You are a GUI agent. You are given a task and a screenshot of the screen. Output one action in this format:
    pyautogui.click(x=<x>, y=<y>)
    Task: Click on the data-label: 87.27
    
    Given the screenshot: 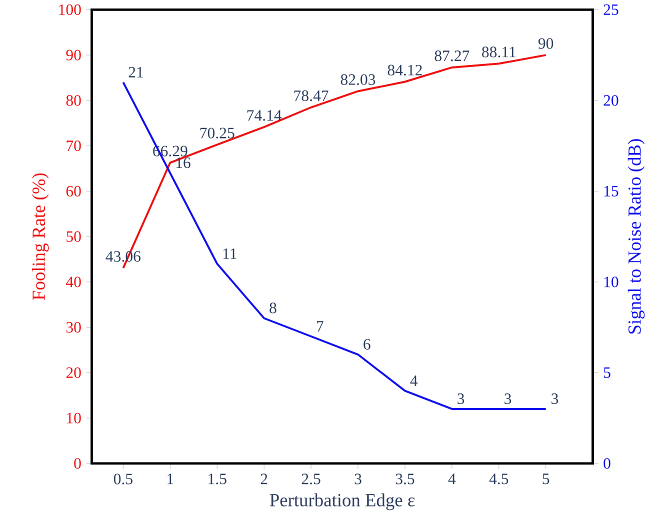 What is the action you would take?
    pyautogui.click(x=452, y=55)
    